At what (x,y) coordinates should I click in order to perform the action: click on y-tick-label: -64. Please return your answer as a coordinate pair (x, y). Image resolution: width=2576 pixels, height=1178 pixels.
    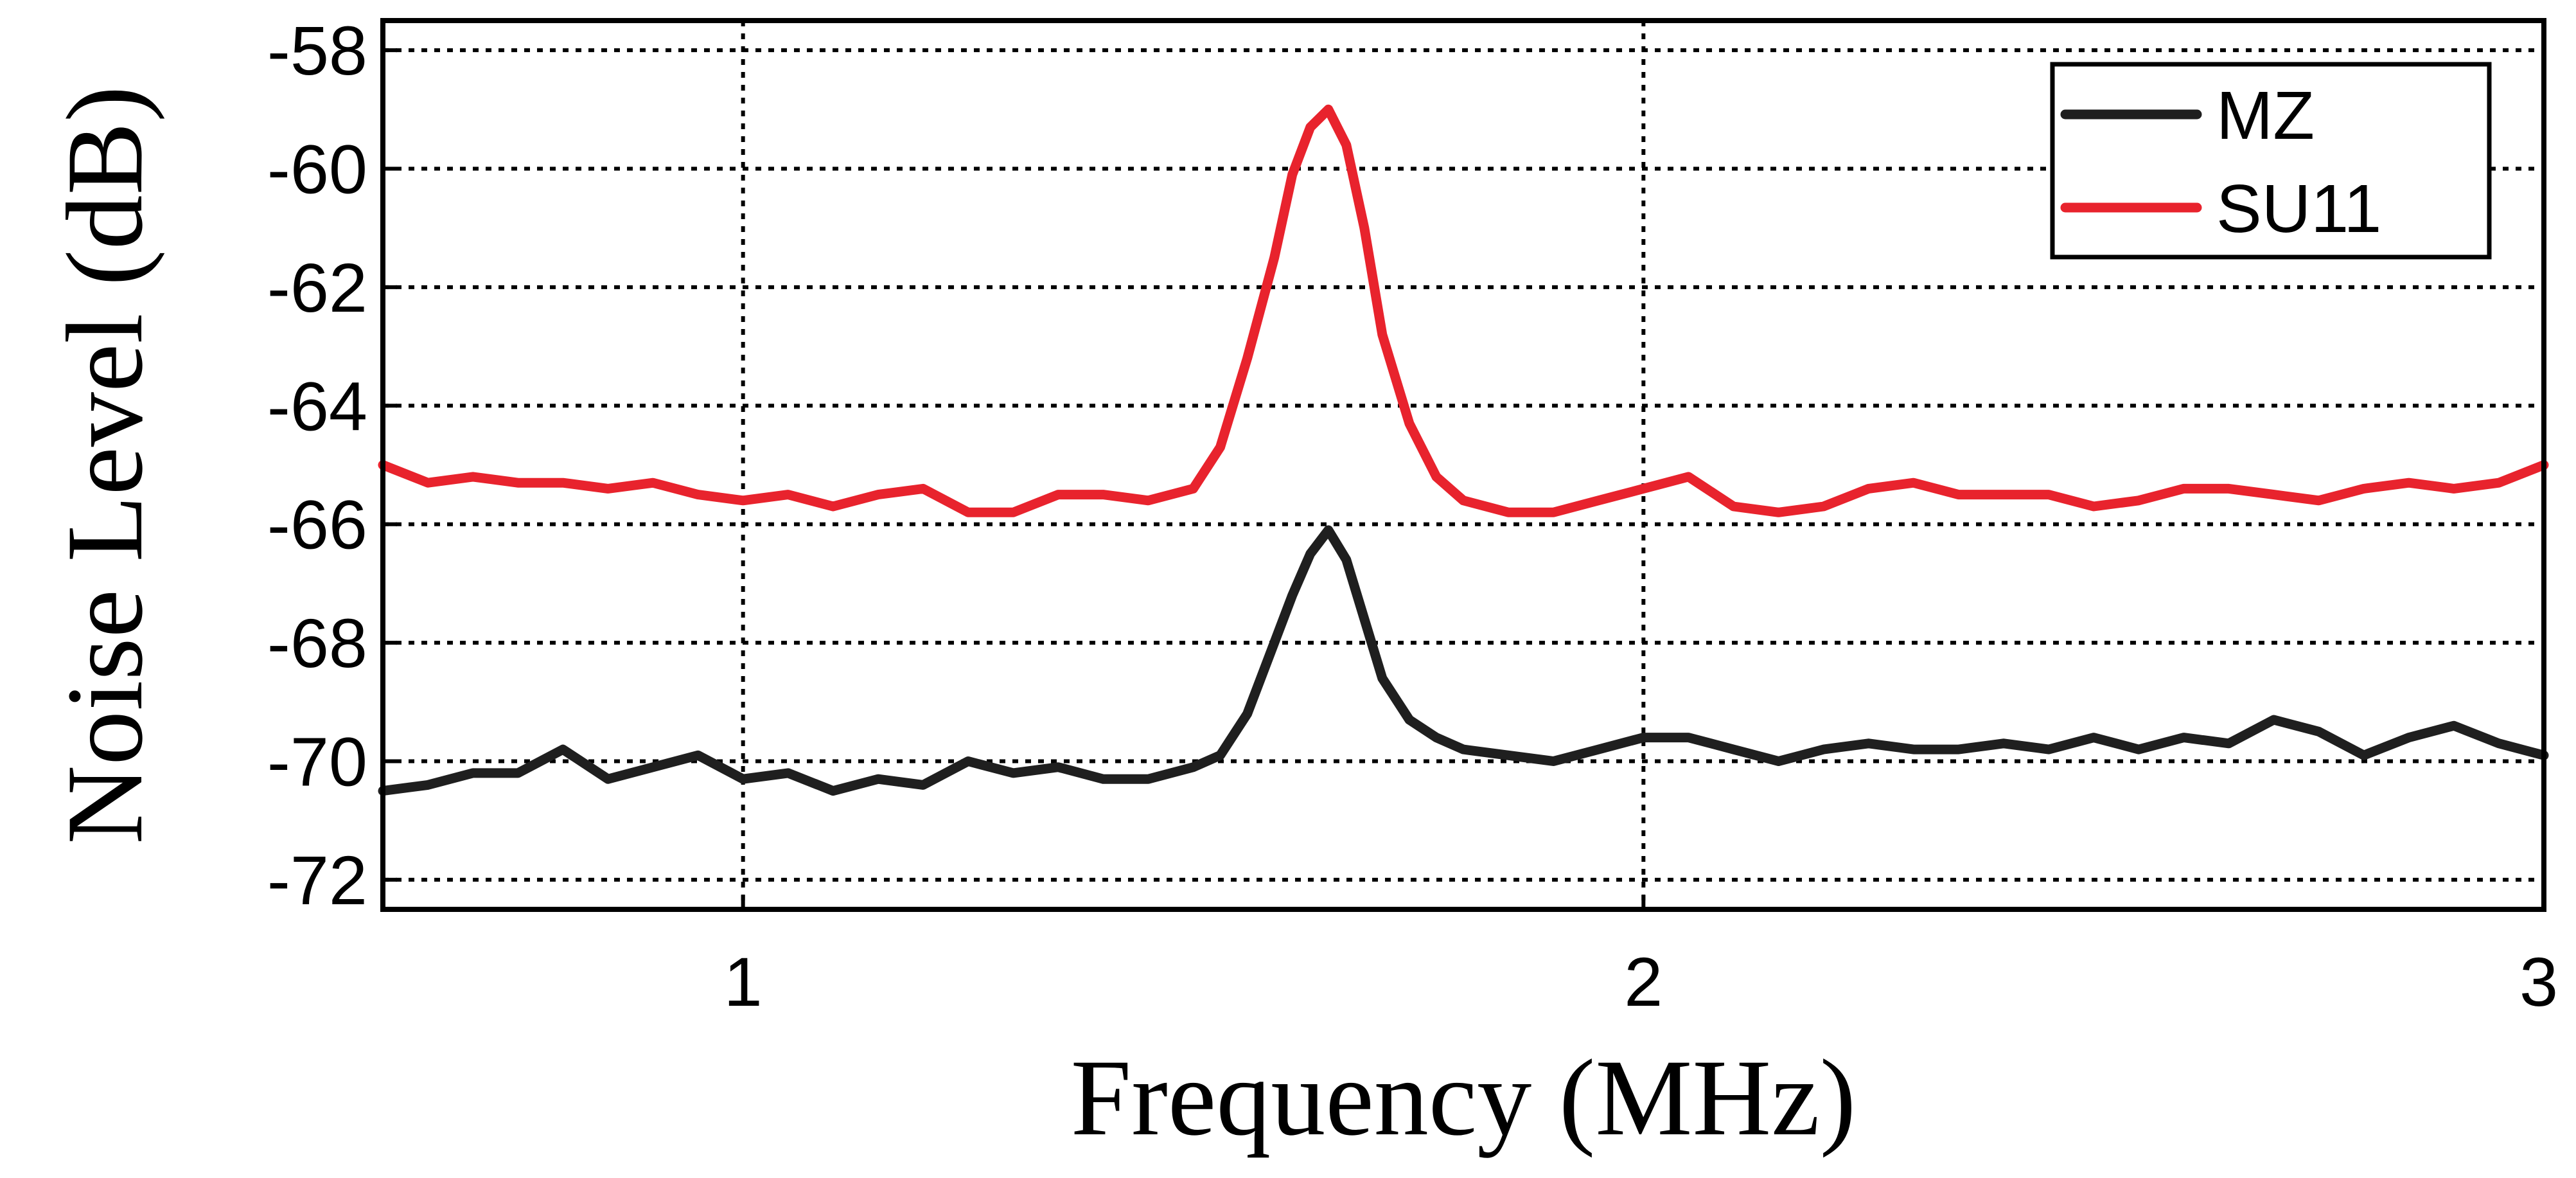
    Looking at the image, I should click on (317, 406).